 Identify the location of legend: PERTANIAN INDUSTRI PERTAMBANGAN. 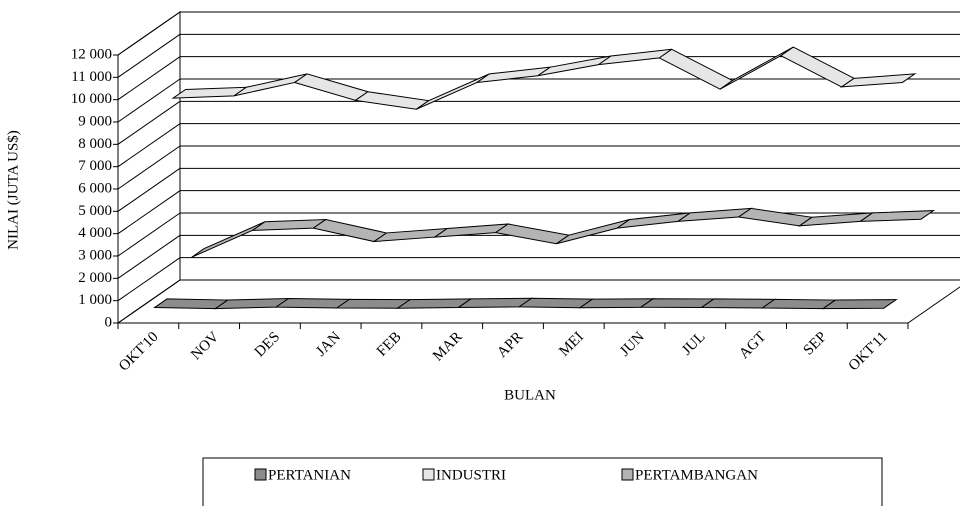
(542, 481).